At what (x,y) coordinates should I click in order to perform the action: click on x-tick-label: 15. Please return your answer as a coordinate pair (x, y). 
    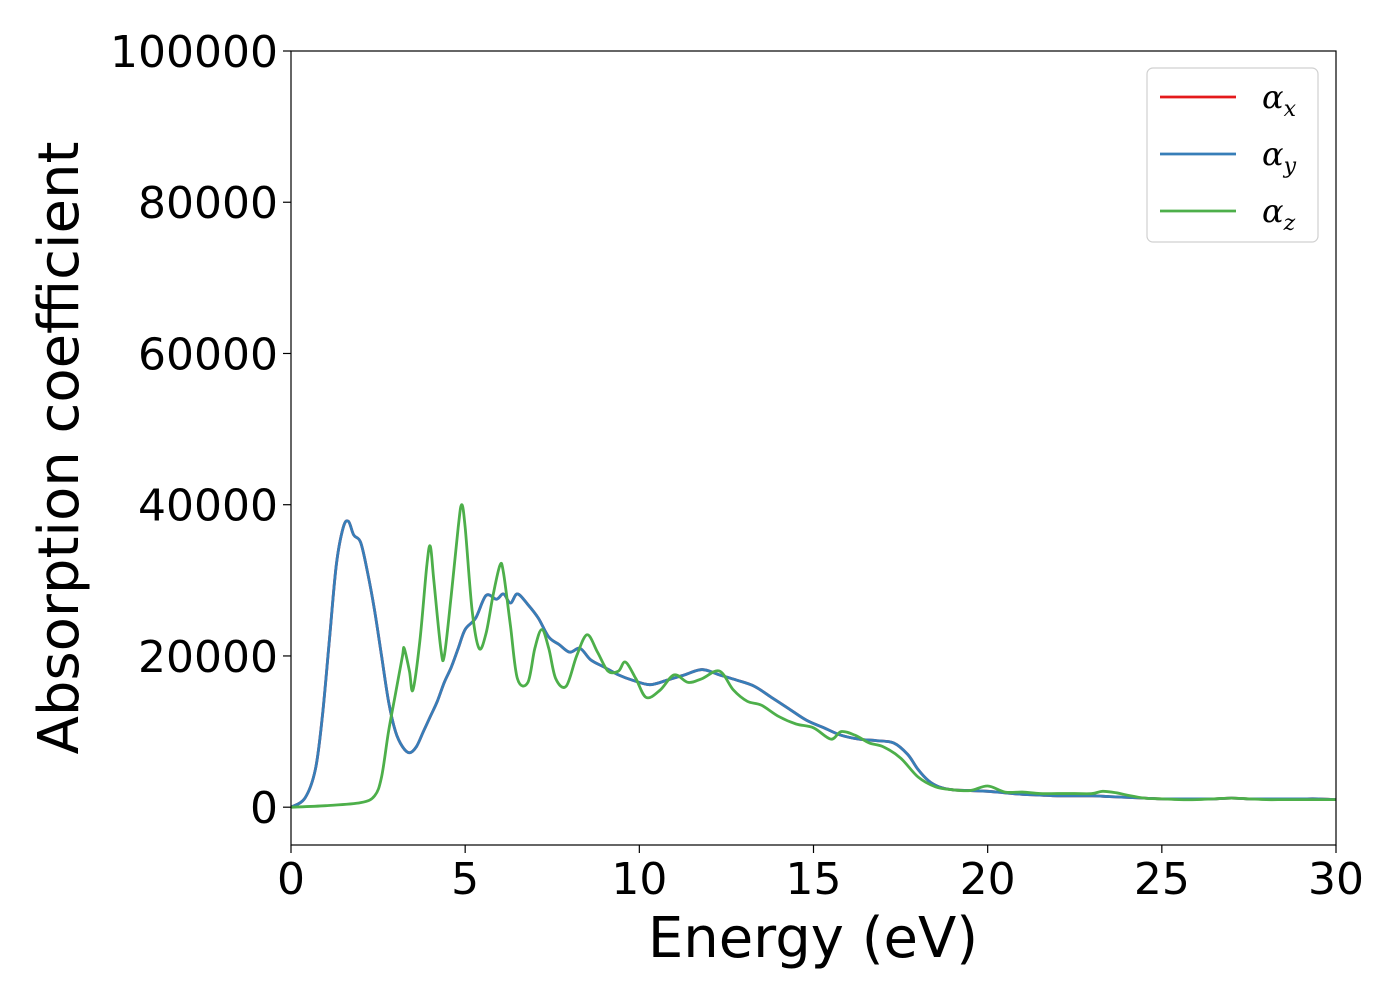
    Looking at the image, I should click on (814, 879).